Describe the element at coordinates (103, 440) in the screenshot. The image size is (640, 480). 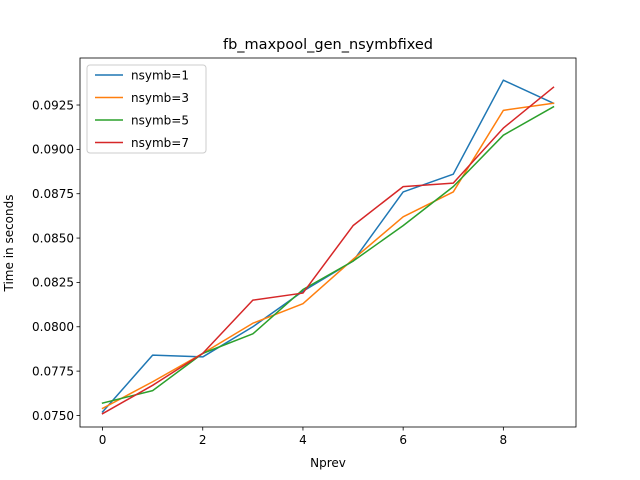
I see `x-tick-label: 0` at that location.